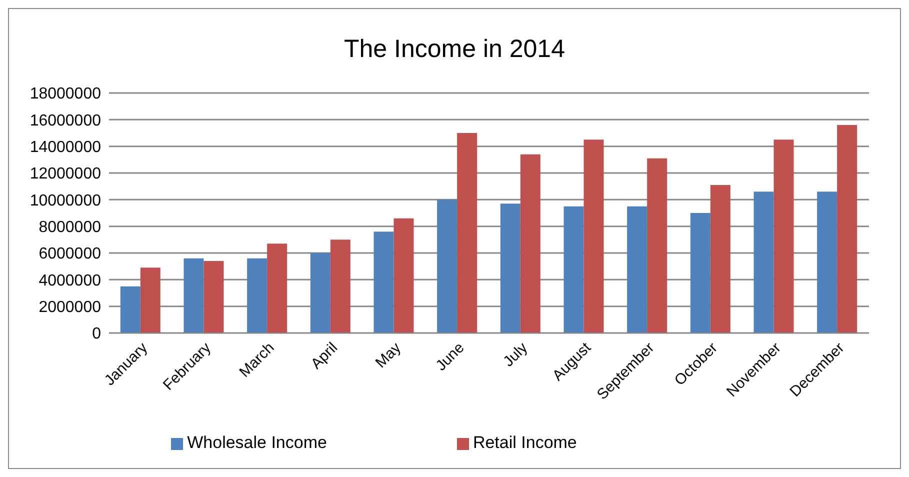  What do you see at coordinates (70, 254) in the screenshot?
I see `y-tick-label: 6000000` at bounding box center [70, 254].